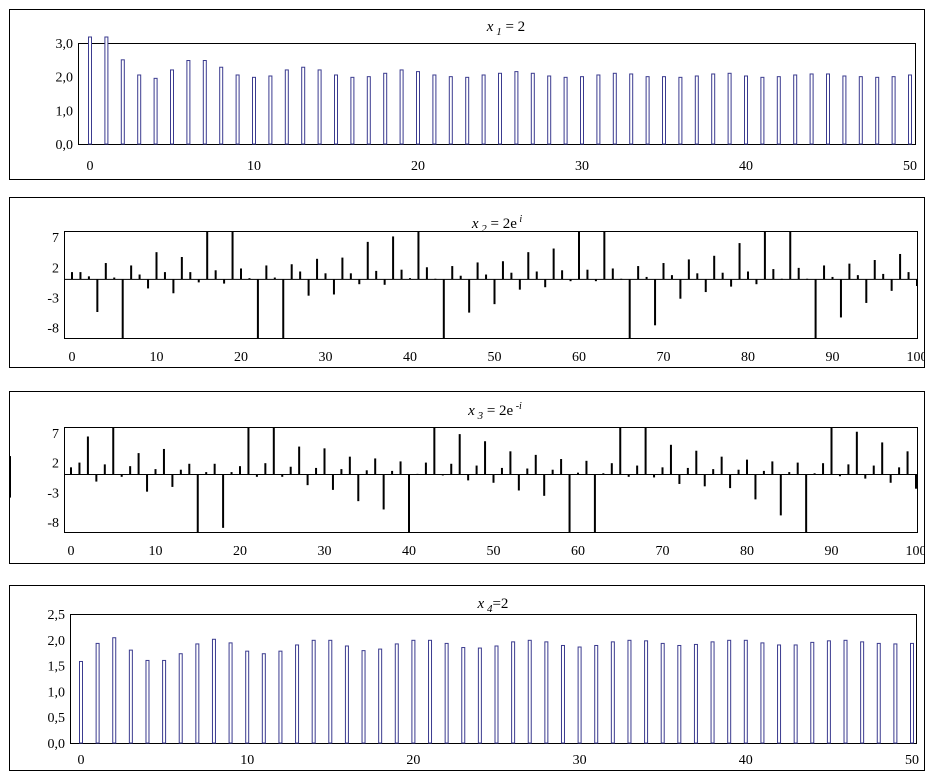  Describe the element at coordinates (53, 479) in the screenshot. I see `y-axis-labels: -8 -3 2 7` at that location.